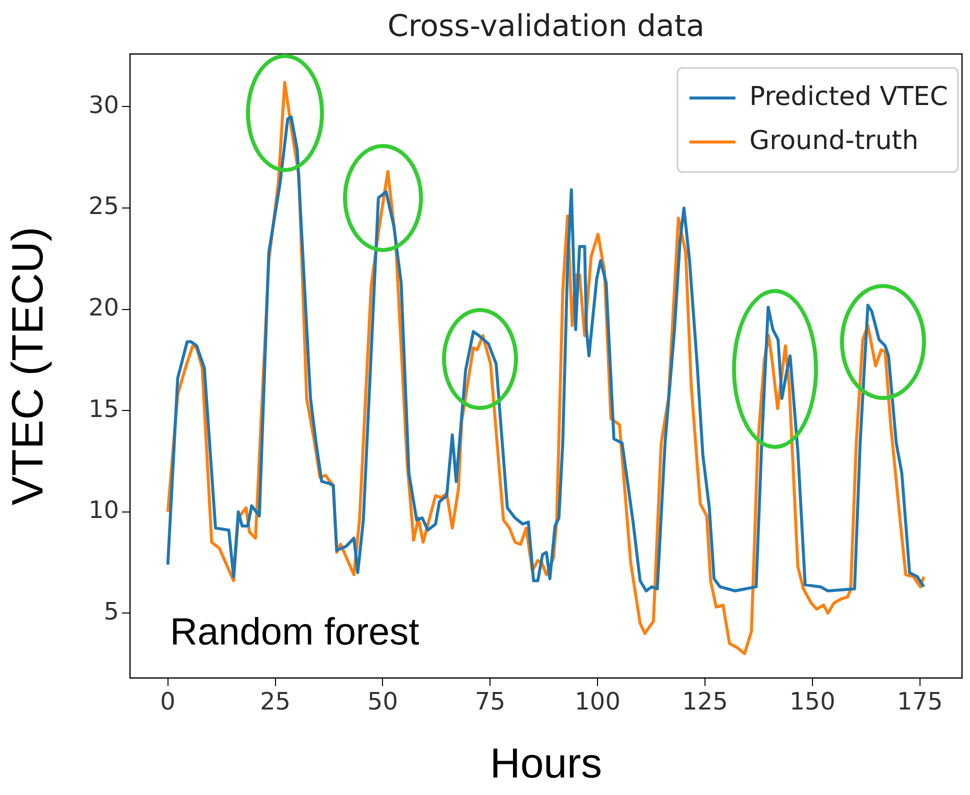 This screenshot has width=970, height=795. I want to click on y-tick-label: 10, so click(103, 510).